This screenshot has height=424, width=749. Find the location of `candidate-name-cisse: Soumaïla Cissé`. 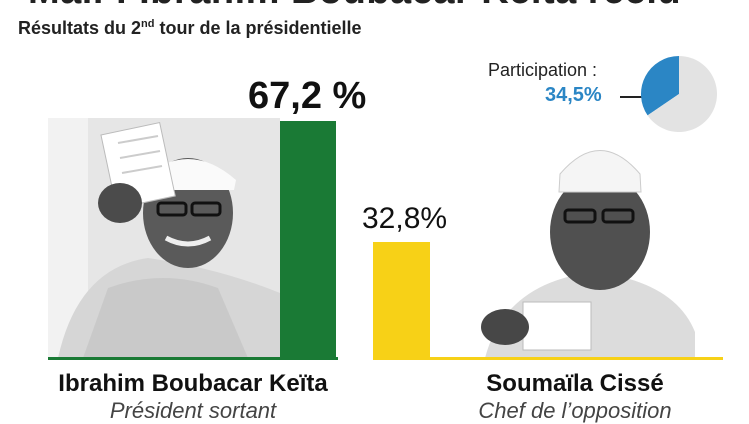

candidate-name-cisse: Soumaïla Cissé is located at coordinates (575, 383).